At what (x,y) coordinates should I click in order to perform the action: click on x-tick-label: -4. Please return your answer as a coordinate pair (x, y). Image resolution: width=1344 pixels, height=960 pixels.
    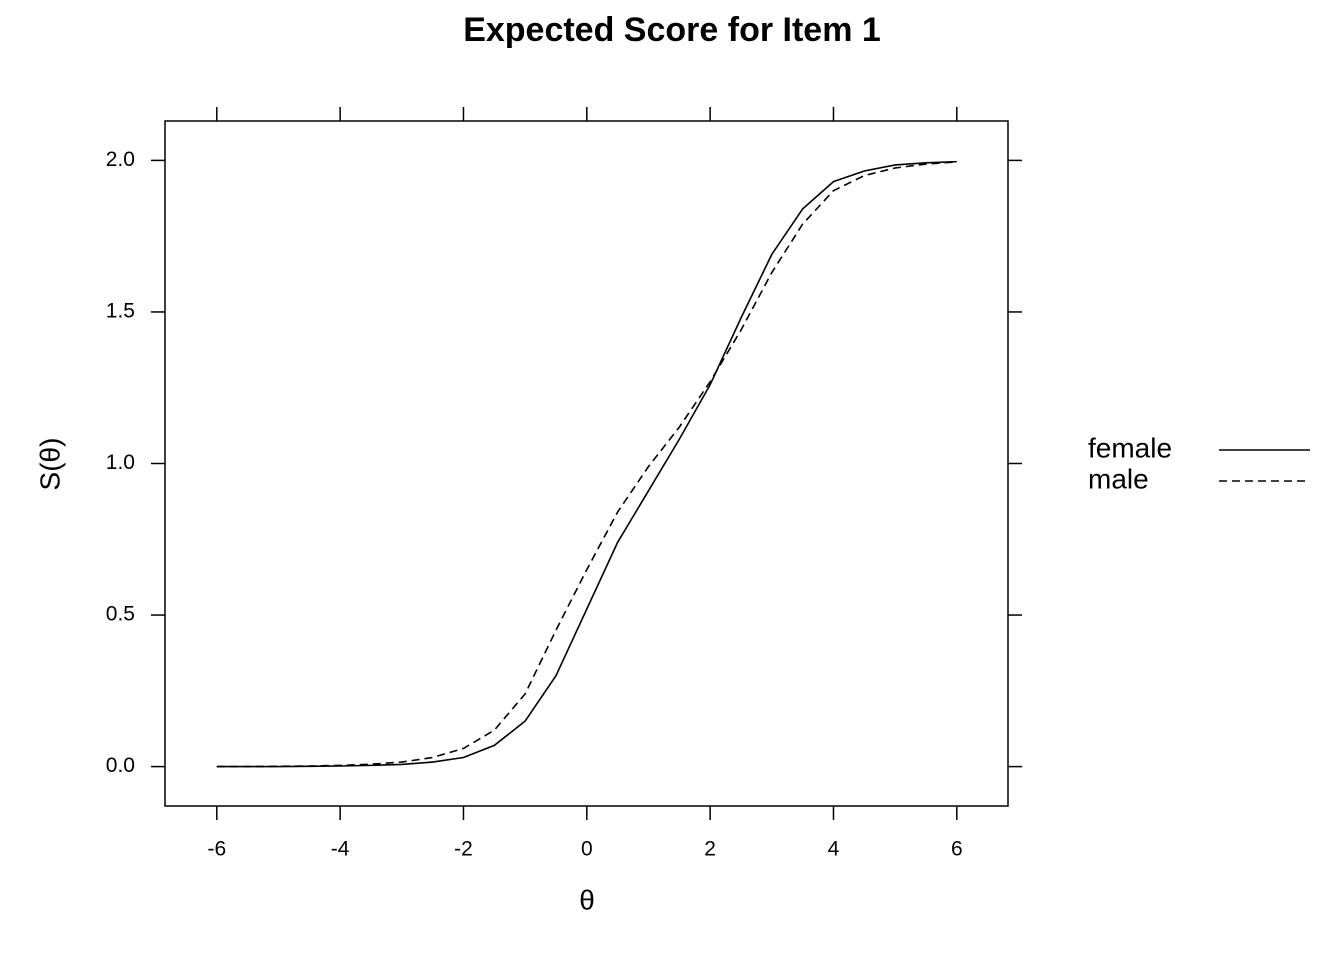
    Looking at the image, I should click on (340, 849).